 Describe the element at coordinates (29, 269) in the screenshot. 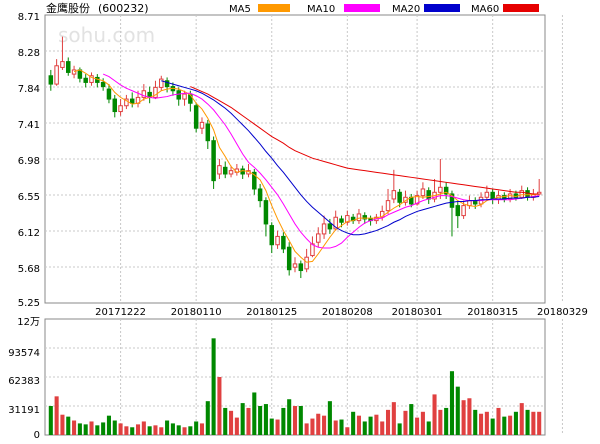

I see `price-tick-label: 5.68` at that location.